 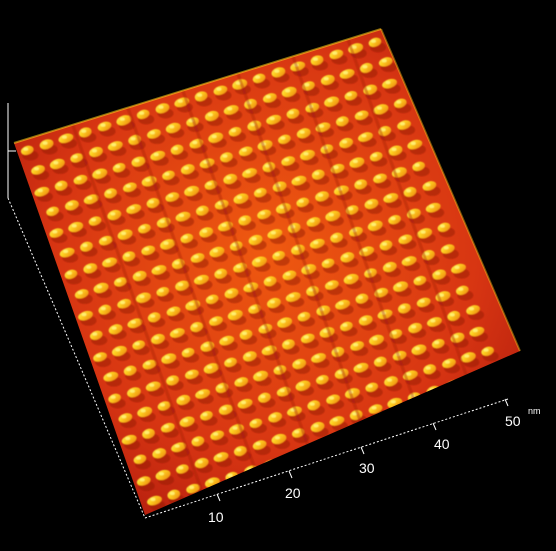 I want to click on tick-40-mark, so click(x=434, y=426).